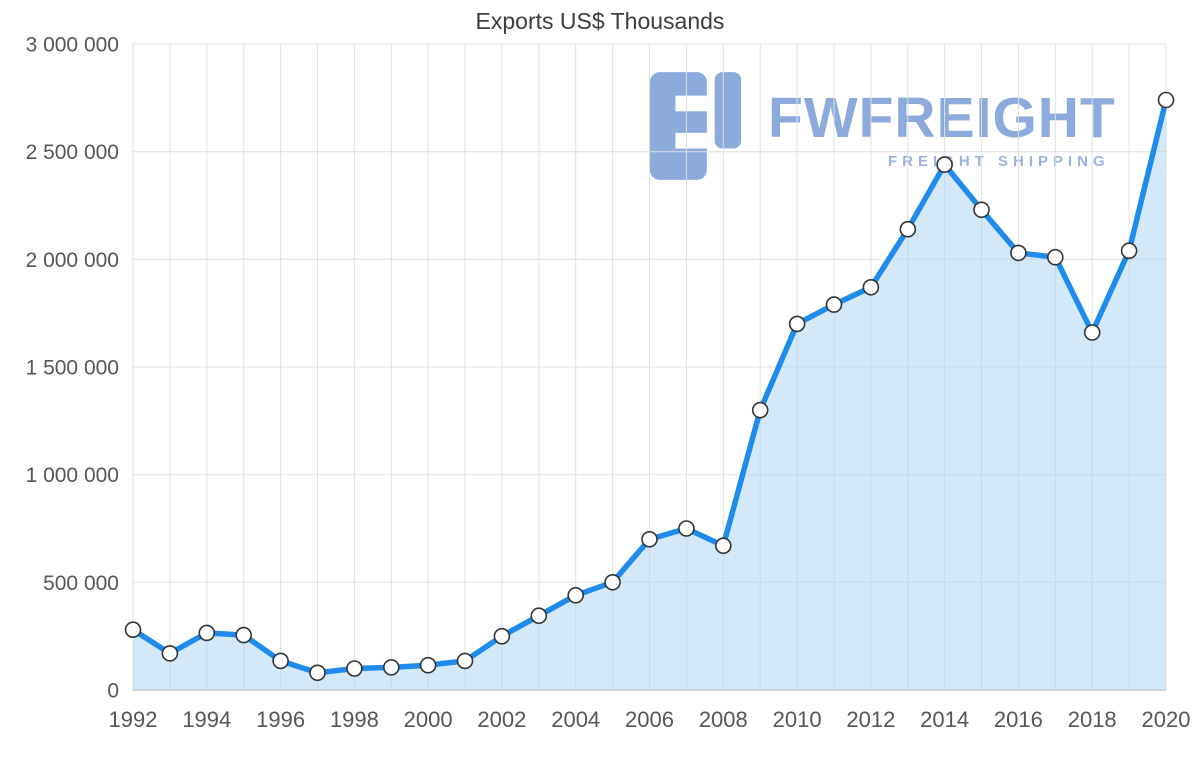 The width and height of the screenshot is (1200, 763). What do you see at coordinates (354, 719) in the screenshot?
I see `x-tick-label: 1998` at bounding box center [354, 719].